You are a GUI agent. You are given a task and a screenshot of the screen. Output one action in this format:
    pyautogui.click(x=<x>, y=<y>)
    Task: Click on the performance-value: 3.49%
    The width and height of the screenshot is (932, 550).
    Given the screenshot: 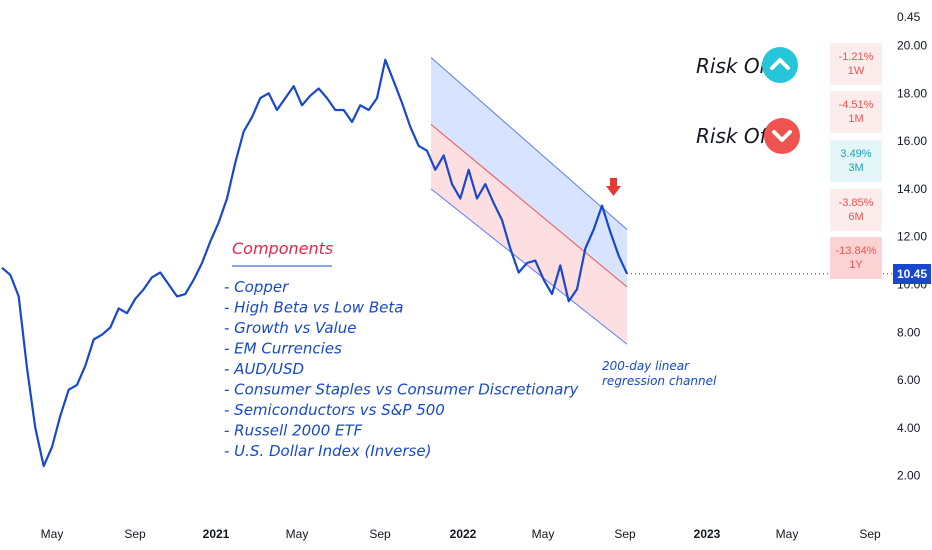 What is the action you would take?
    pyautogui.click(x=856, y=154)
    